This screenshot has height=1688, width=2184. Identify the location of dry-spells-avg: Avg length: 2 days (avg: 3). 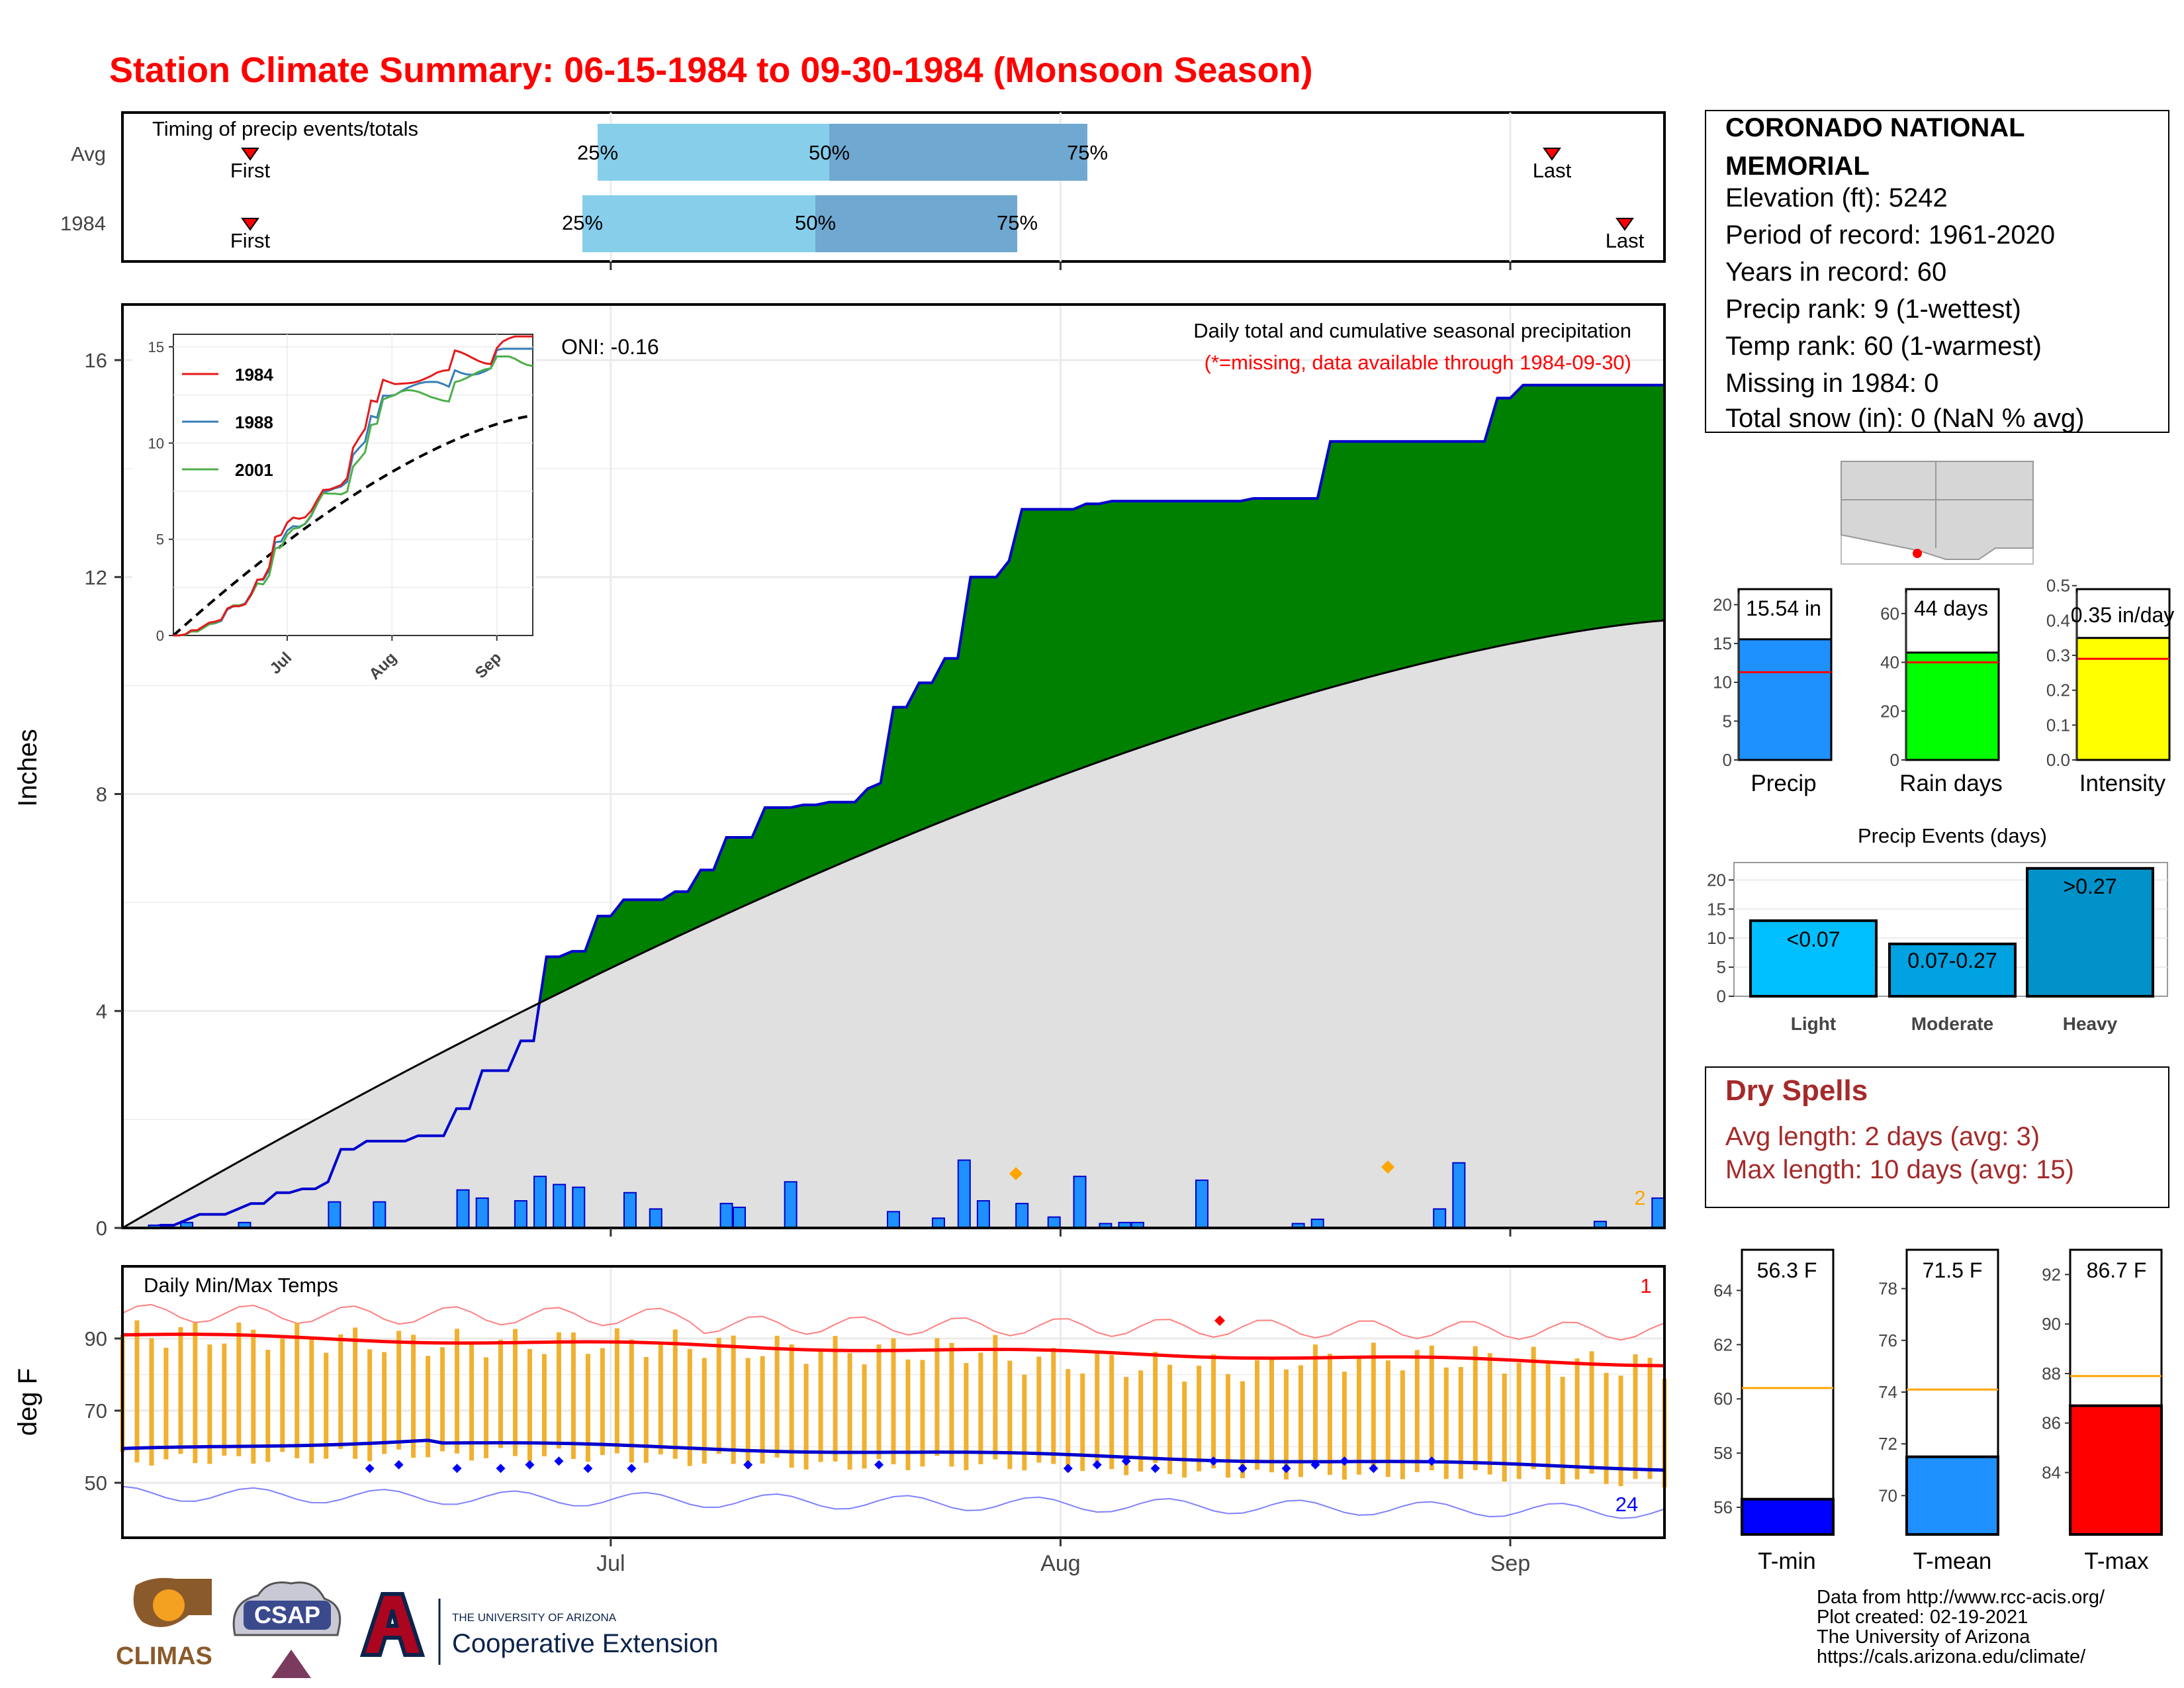
(1883, 1136).